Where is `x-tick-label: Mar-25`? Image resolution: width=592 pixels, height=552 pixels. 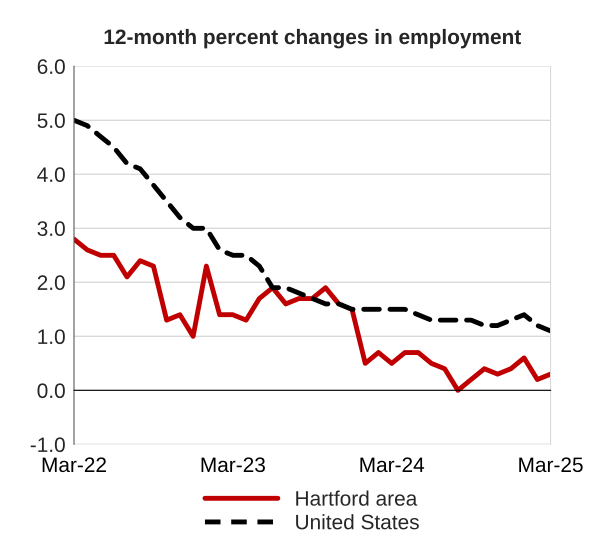
x-tick-label: Mar-25 is located at coordinates (551, 464).